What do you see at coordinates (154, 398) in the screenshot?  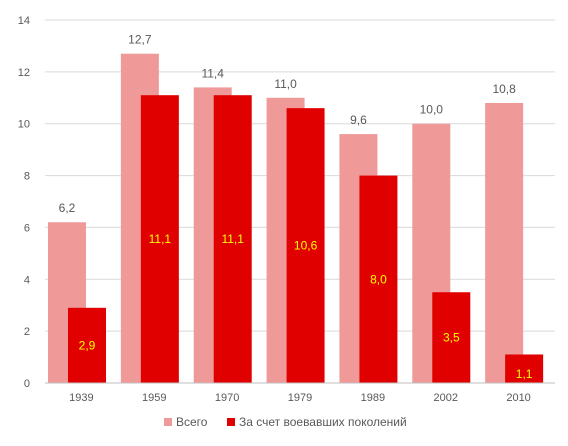 I see `x-tick-label: 1959` at bounding box center [154, 398].